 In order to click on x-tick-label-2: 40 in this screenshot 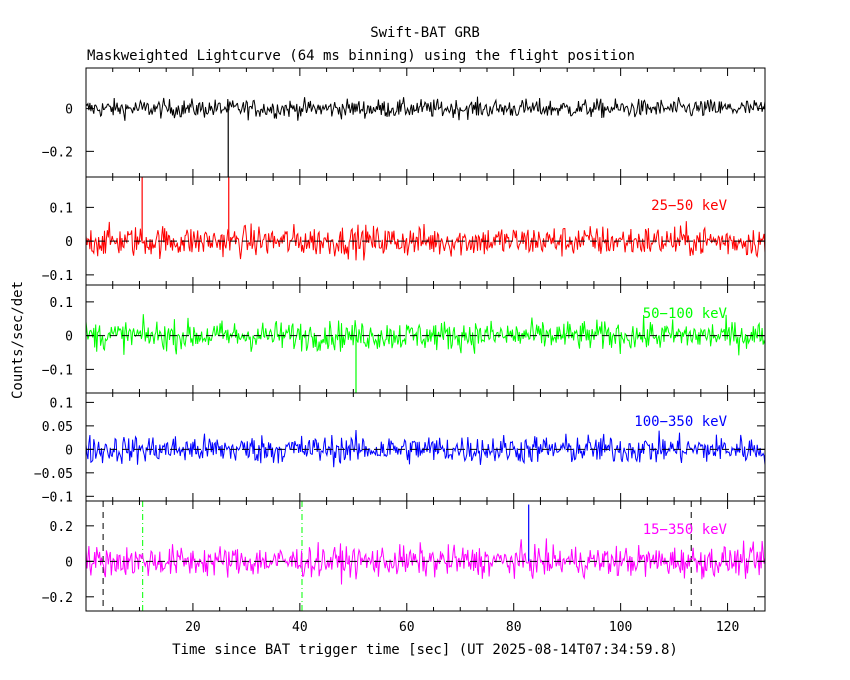, I will do `click(300, 627)`.